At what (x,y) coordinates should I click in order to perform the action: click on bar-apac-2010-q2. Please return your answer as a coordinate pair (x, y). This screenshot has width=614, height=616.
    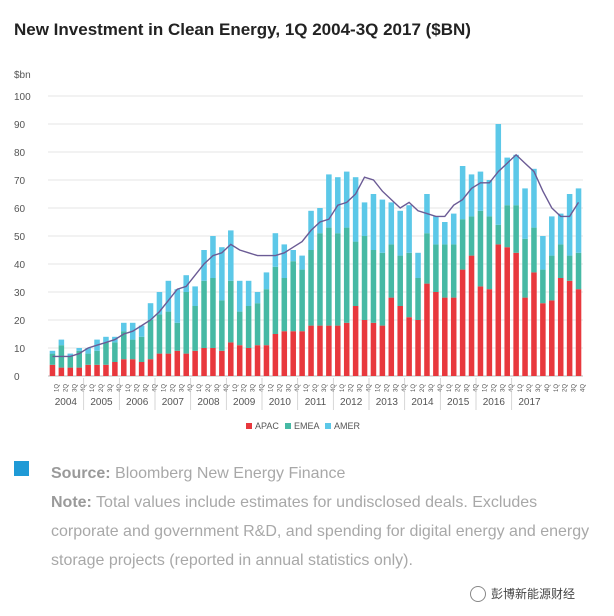
    Looking at the image, I should click on (275, 355).